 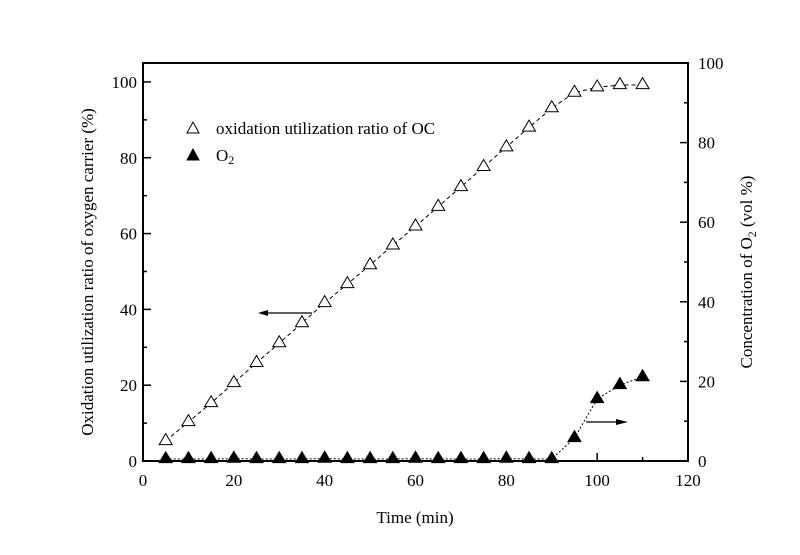 I want to click on legend-label-o2: O2, so click(x=225, y=156).